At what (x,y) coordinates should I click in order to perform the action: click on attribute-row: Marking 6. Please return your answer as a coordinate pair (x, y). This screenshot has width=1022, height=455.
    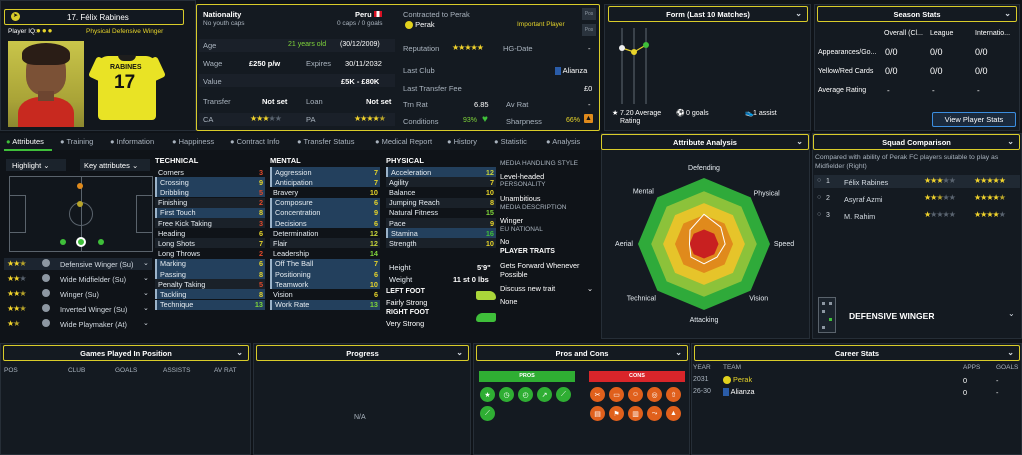
    Looking at the image, I should click on (210, 263).